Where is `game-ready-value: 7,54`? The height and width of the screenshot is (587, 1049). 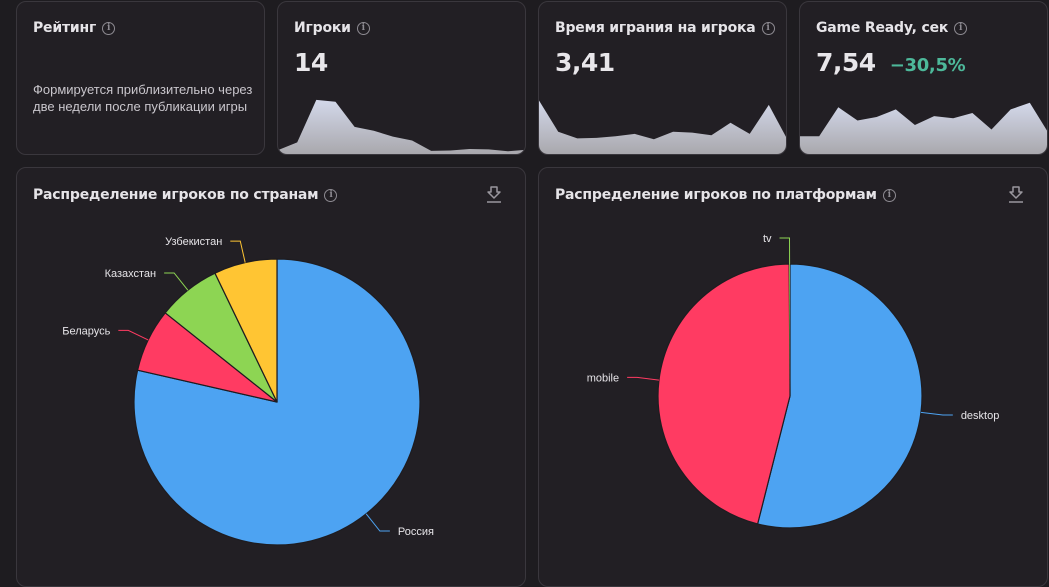 game-ready-value: 7,54 is located at coordinates (846, 62).